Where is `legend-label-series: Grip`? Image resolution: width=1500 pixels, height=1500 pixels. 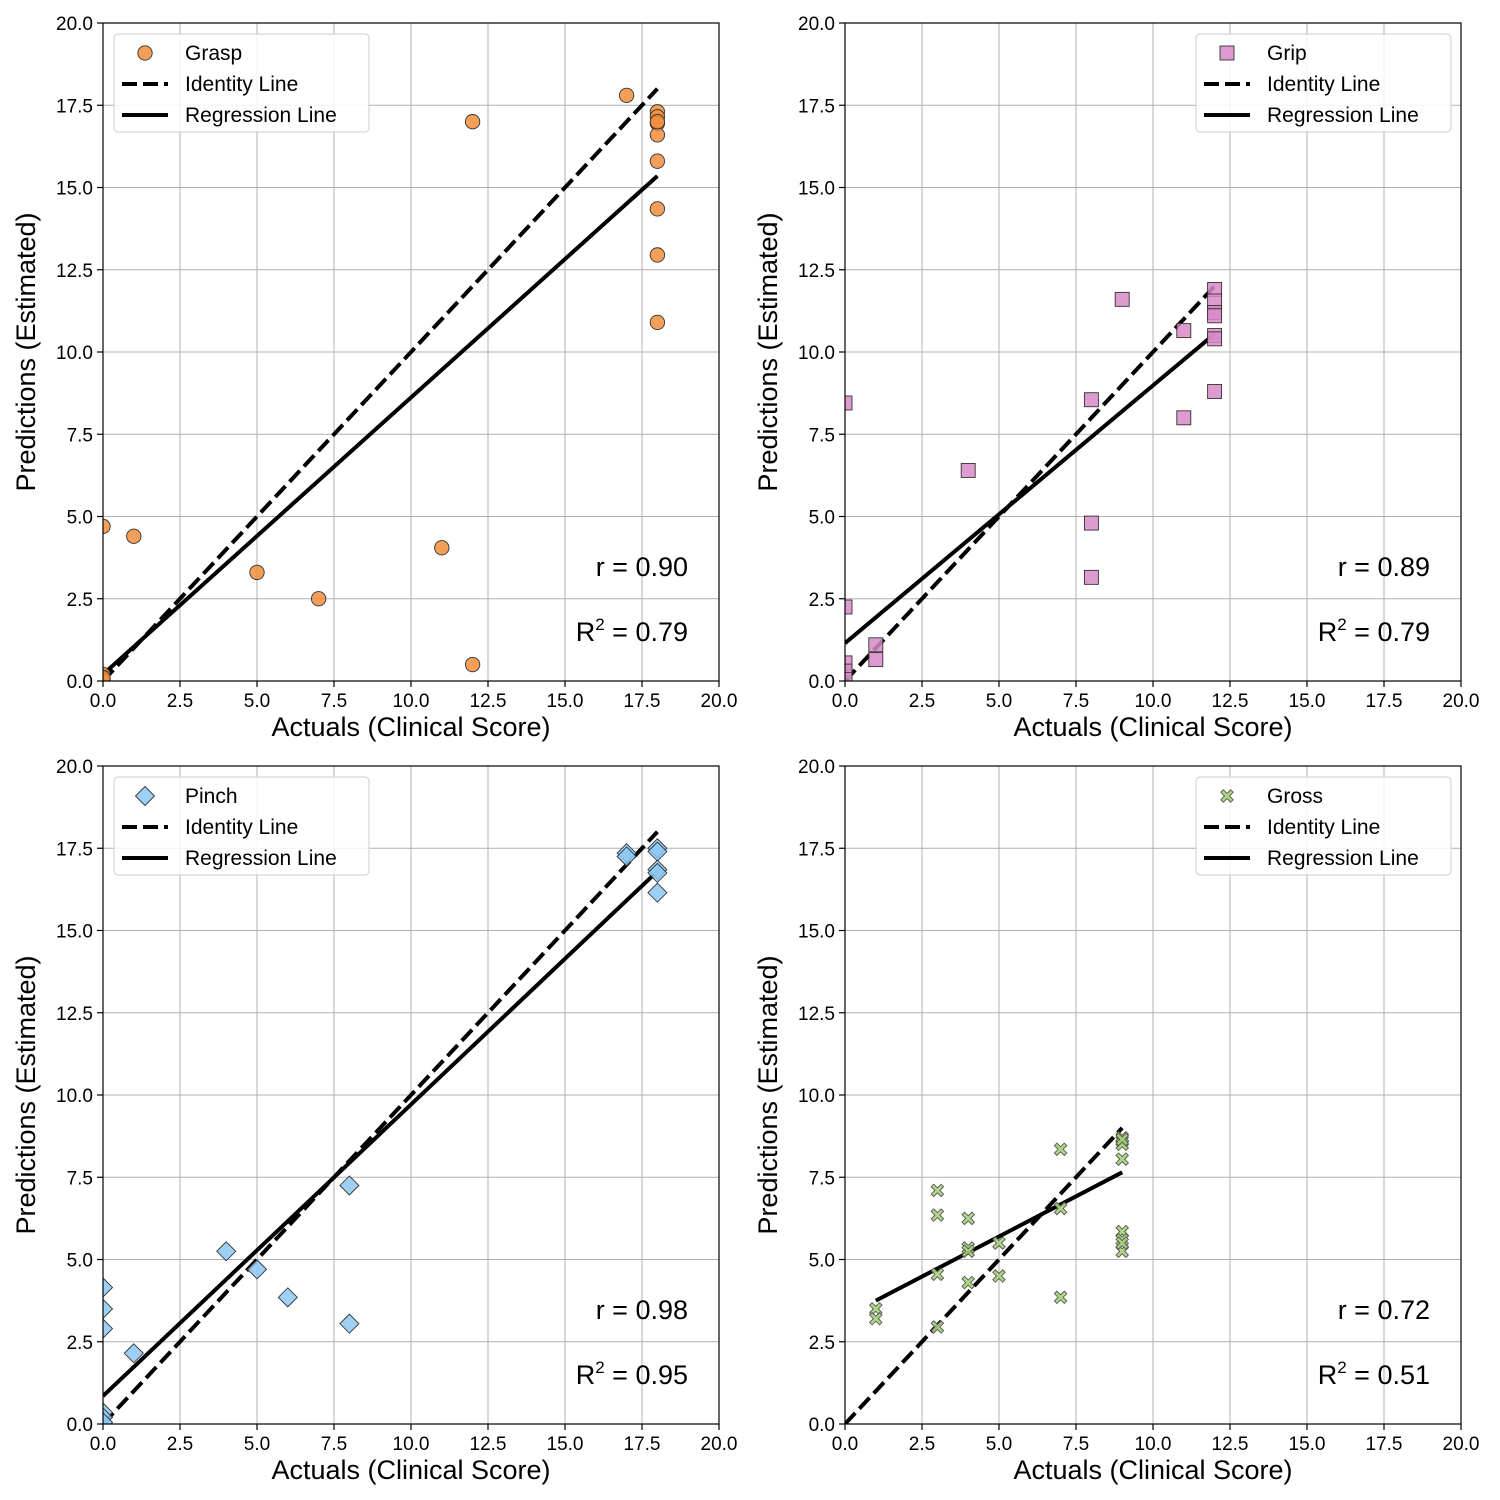
legend-label-series: Grip is located at coordinates (1287, 53).